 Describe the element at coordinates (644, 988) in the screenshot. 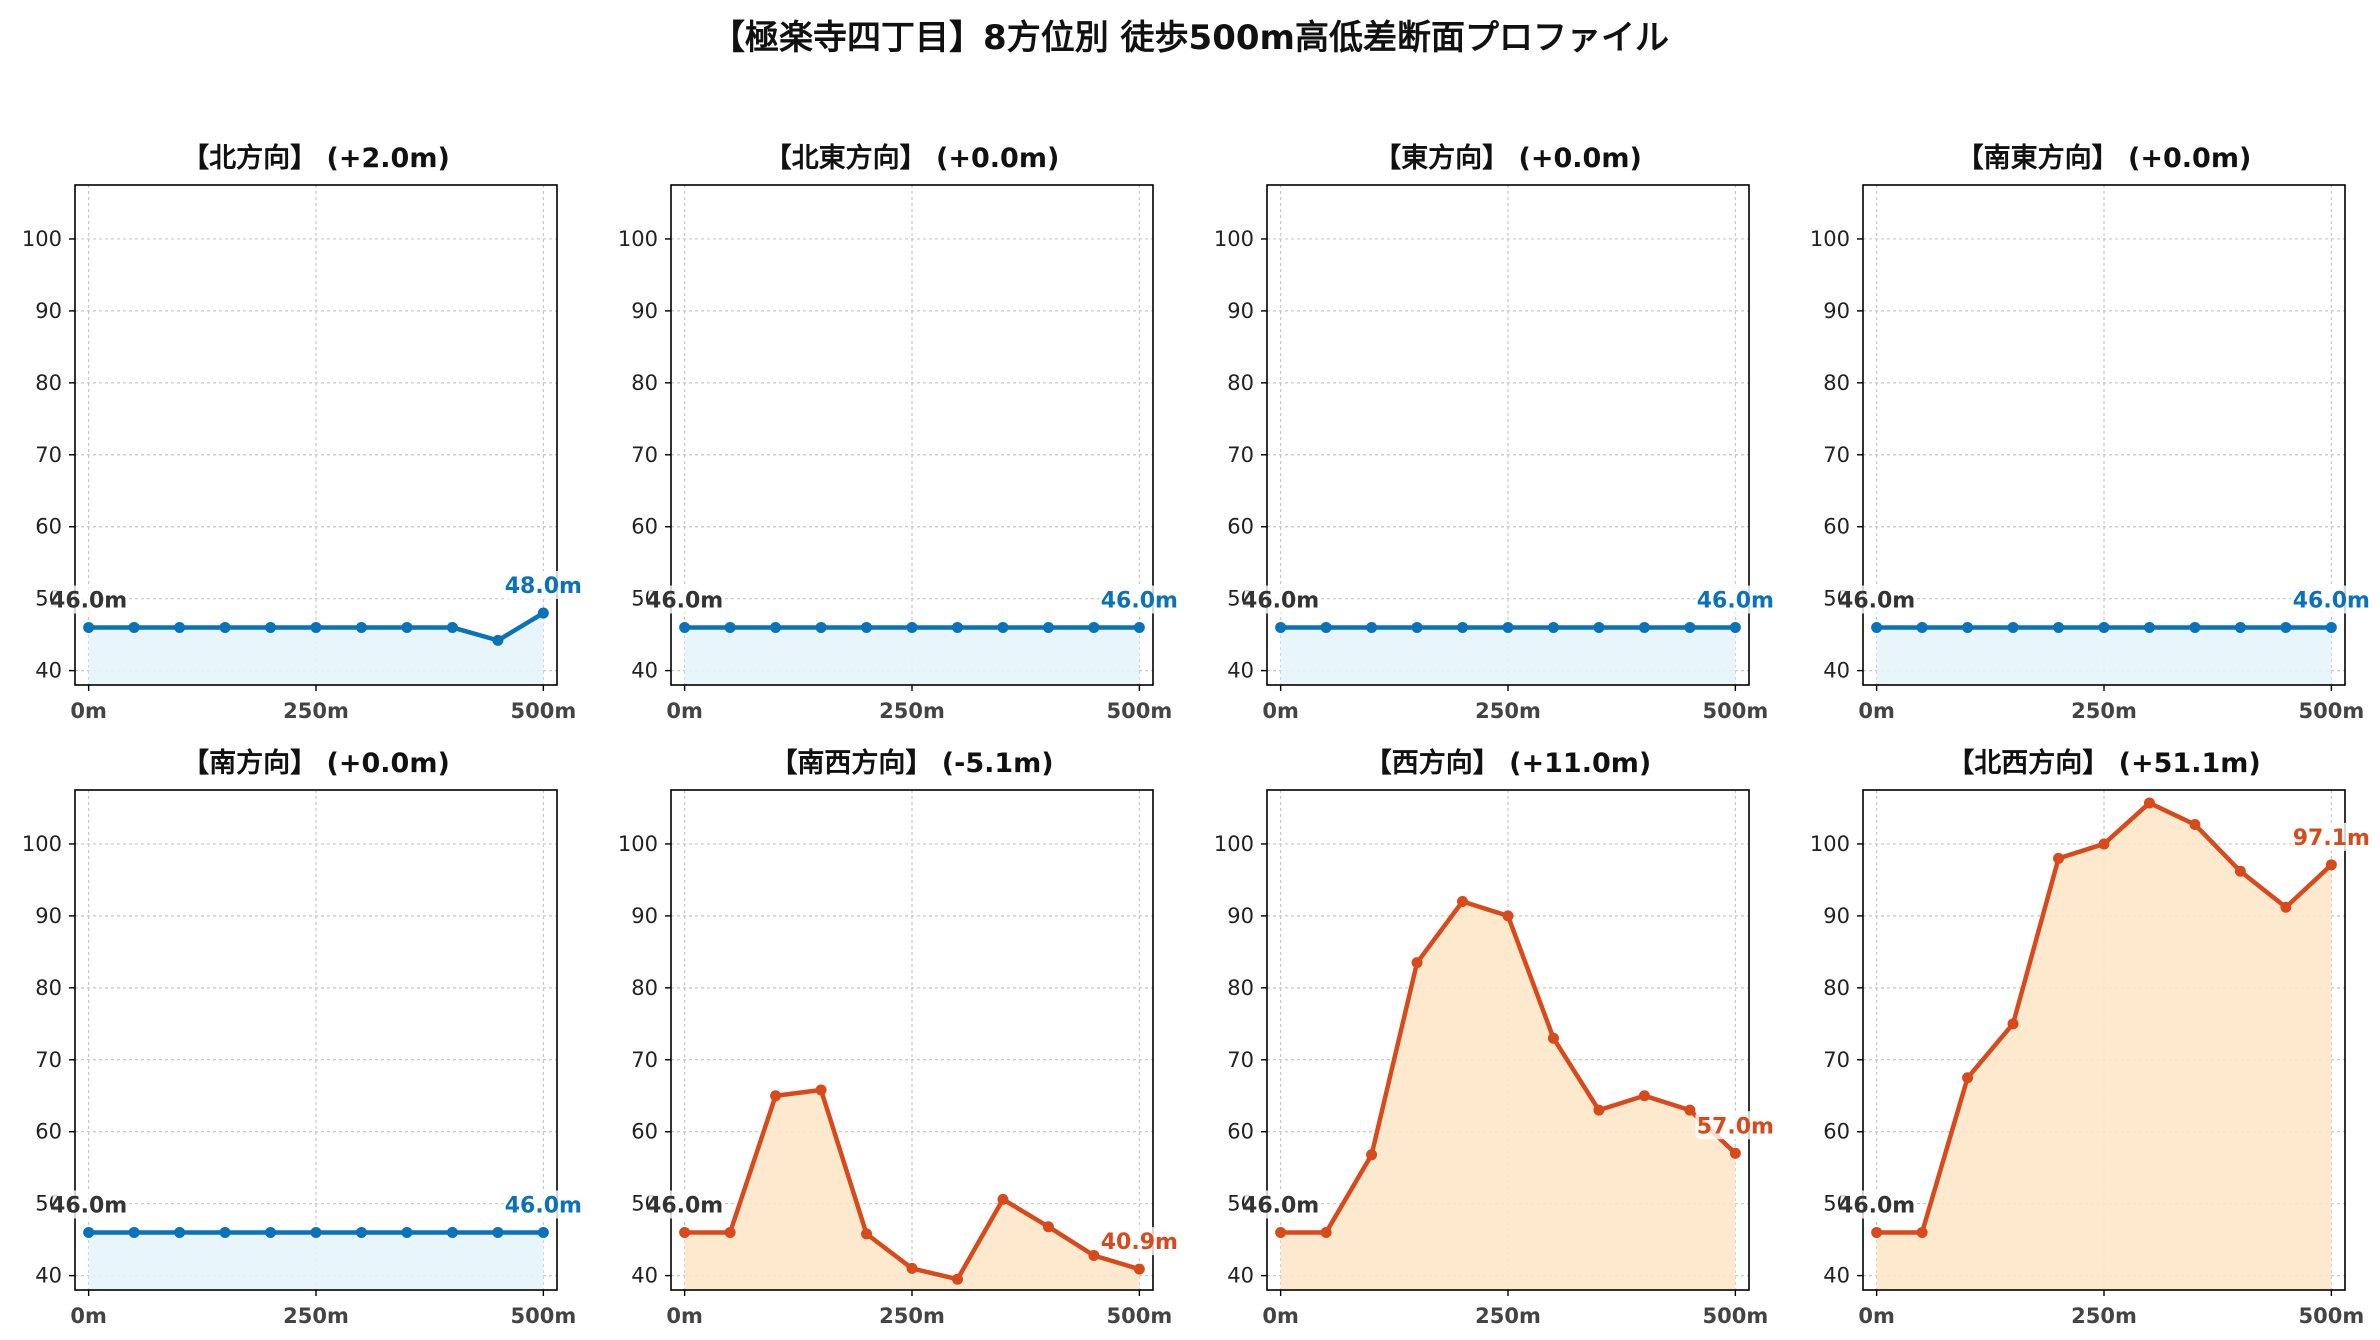

I see `y-tick-label: 80` at that location.